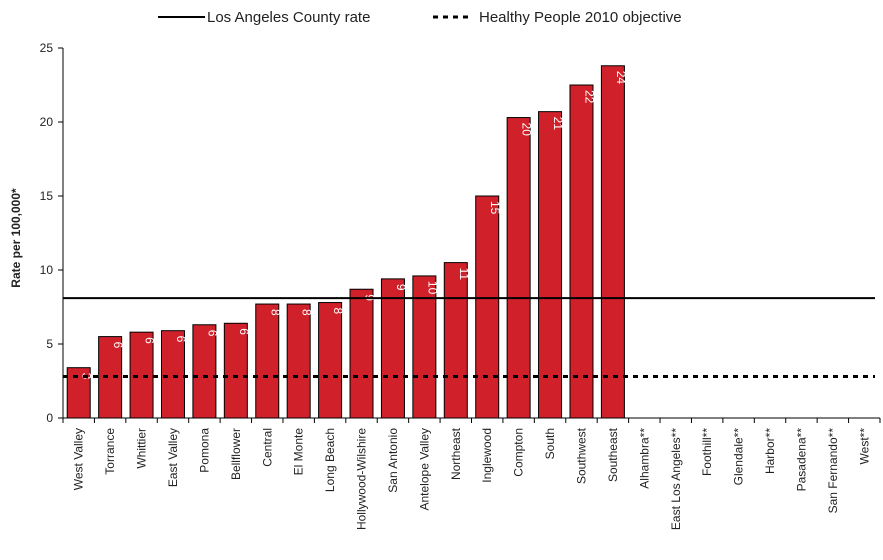 Image resolution: width=883 pixels, height=560 pixels. What do you see at coordinates (801, 460) in the screenshot?
I see `x-category-label: Pasadena**` at bounding box center [801, 460].